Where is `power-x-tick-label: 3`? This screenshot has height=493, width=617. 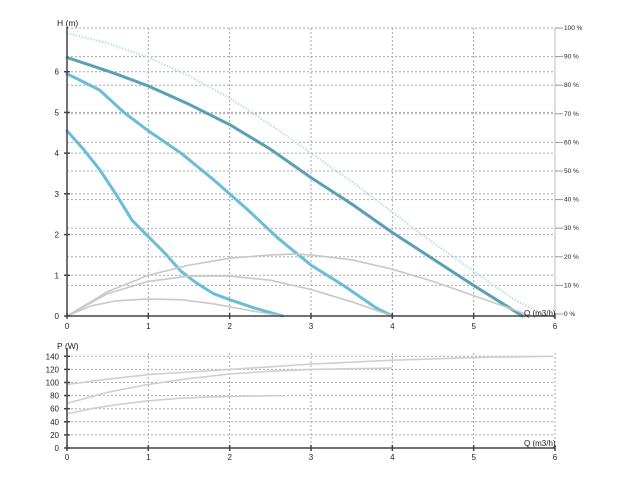
power-x-tick-label: 3 is located at coordinates (311, 457).